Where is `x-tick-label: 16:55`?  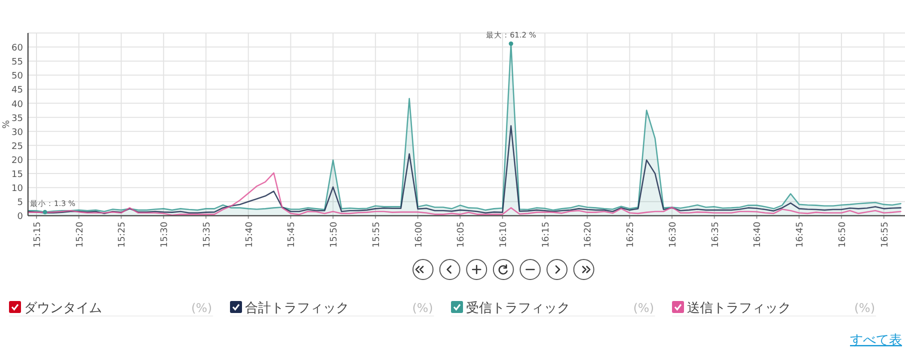
x-tick-label: 16:55 is located at coordinates (885, 235).